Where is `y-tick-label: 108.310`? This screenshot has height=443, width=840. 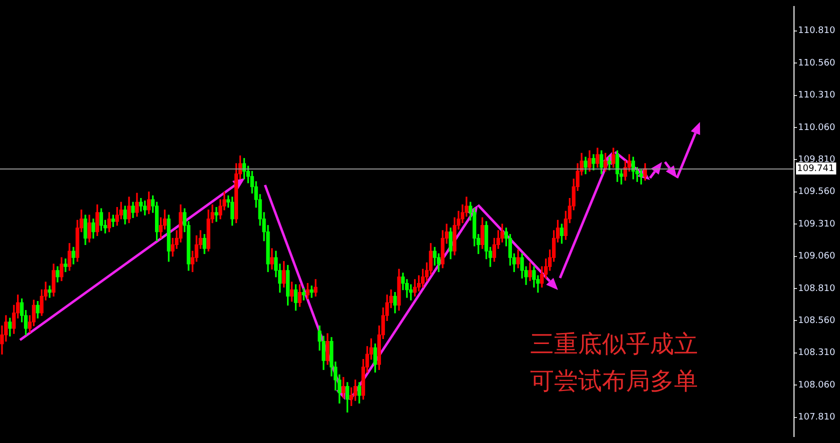
y-tick-label: 108.310 is located at coordinates (817, 353).